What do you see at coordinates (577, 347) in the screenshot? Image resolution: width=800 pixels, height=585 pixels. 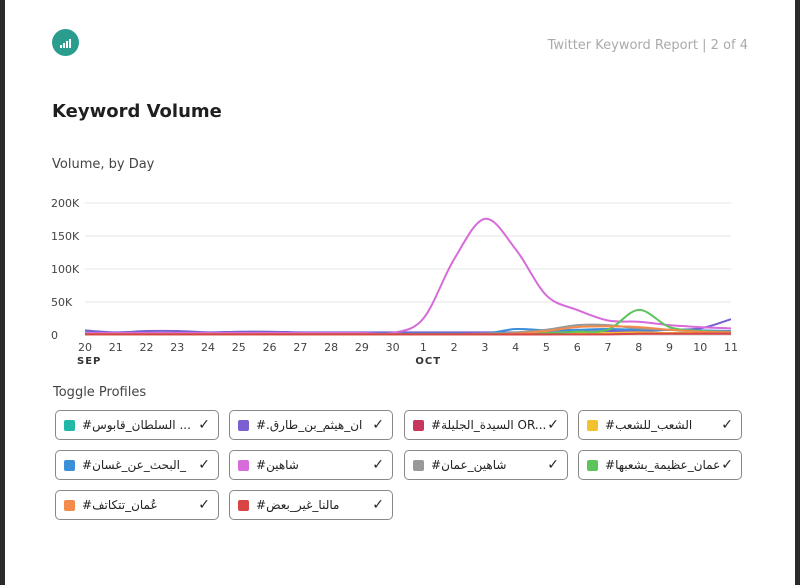 I see `x-tick-label: 6` at bounding box center [577, 347].